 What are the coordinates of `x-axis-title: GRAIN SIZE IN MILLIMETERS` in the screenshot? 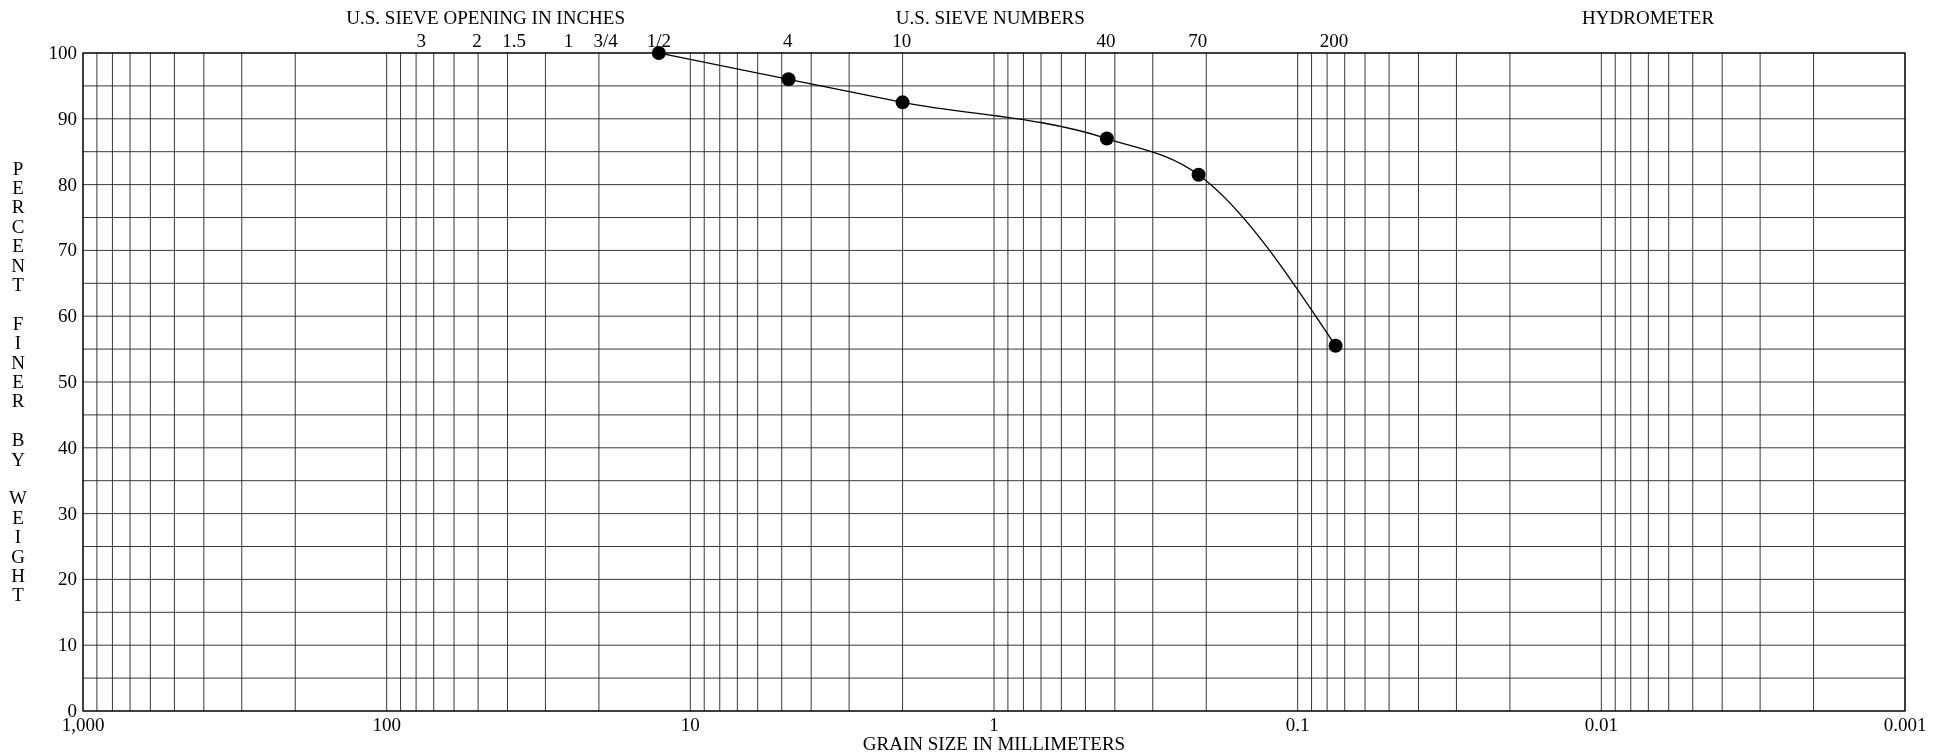 It's located at (994, 743).